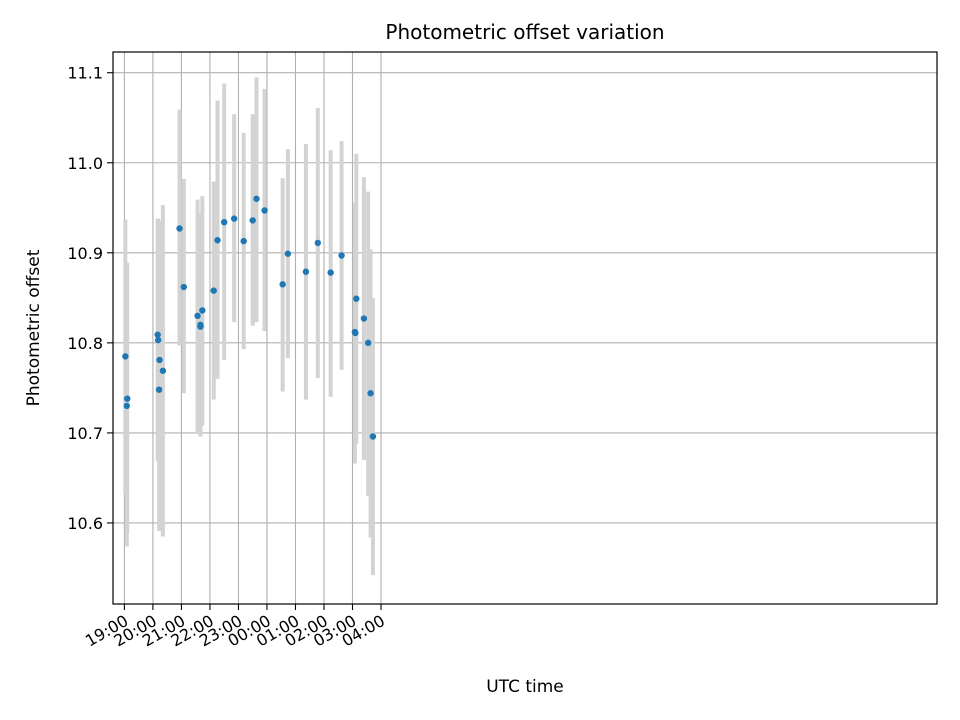 This screenshot has width=960, height=720. I want to click on y-axis-ticks: 10.6 10.7 10.8 10.9 11.0 11.1, so click(90, 298).